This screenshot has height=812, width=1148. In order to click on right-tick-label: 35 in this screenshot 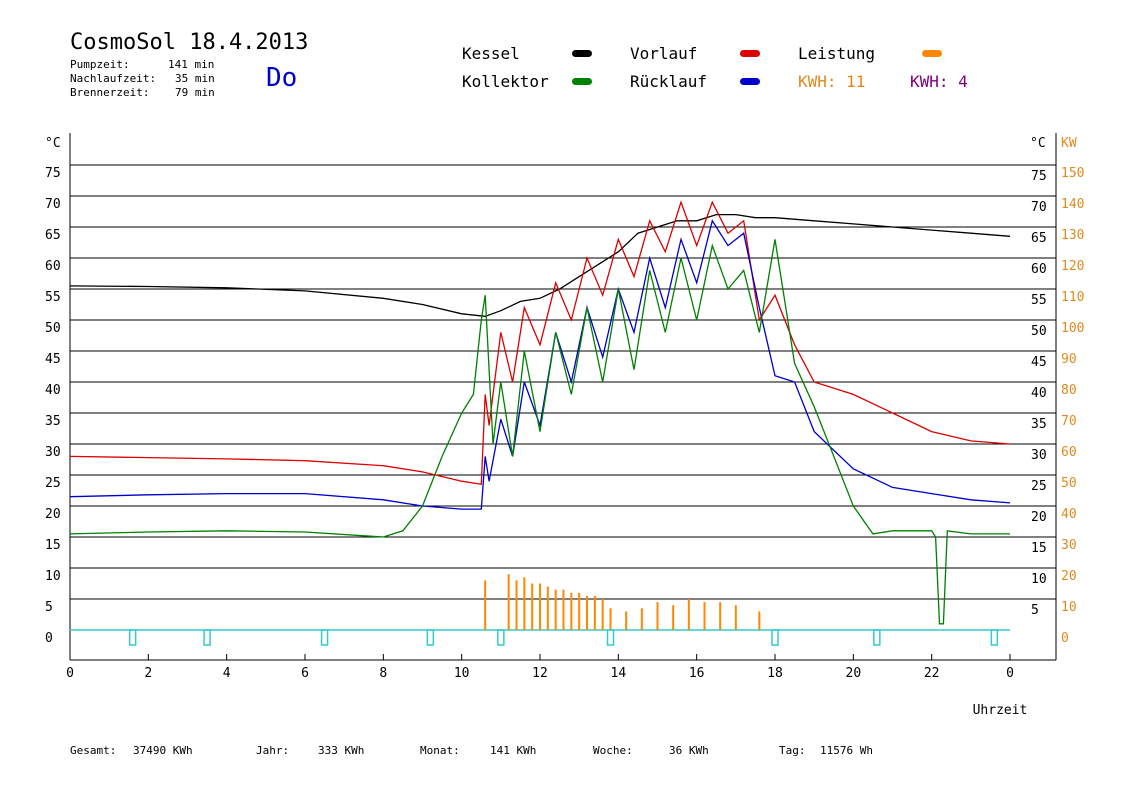, I will do `click(1039, 424)`.